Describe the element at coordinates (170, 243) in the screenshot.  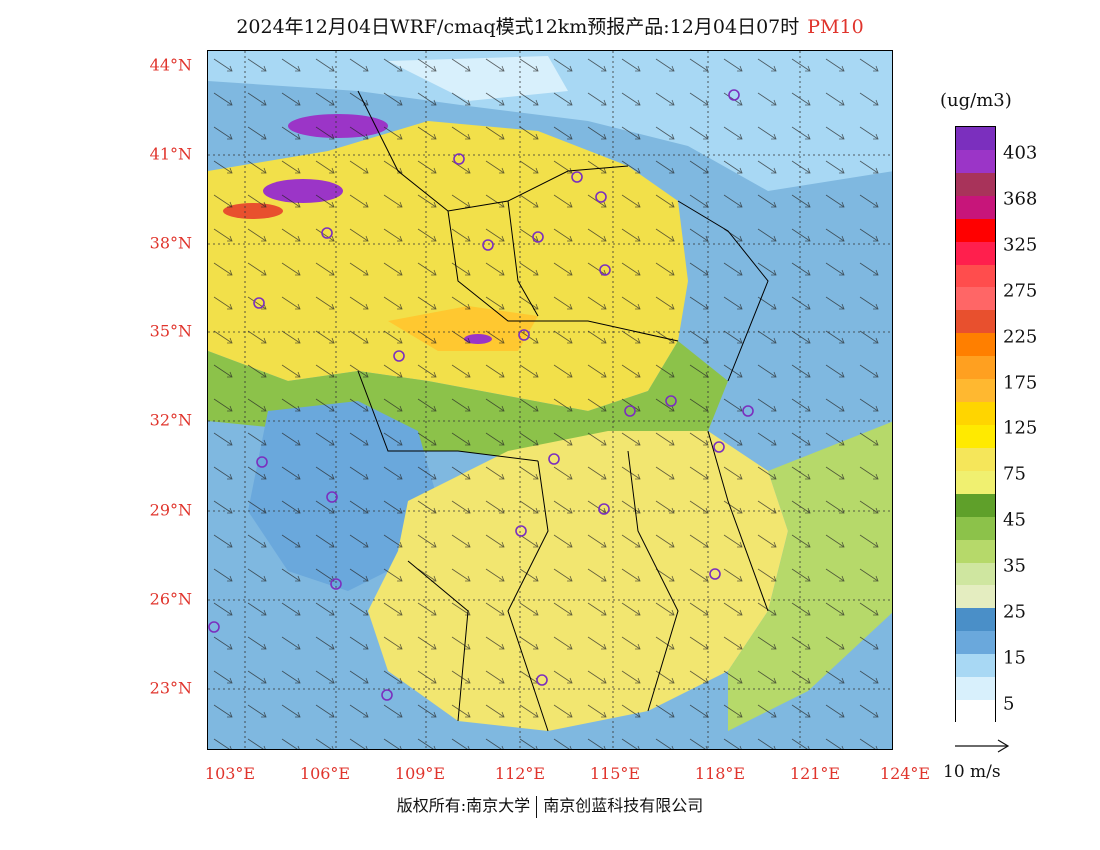
I see `lat-label-38: 38°N` at that location.